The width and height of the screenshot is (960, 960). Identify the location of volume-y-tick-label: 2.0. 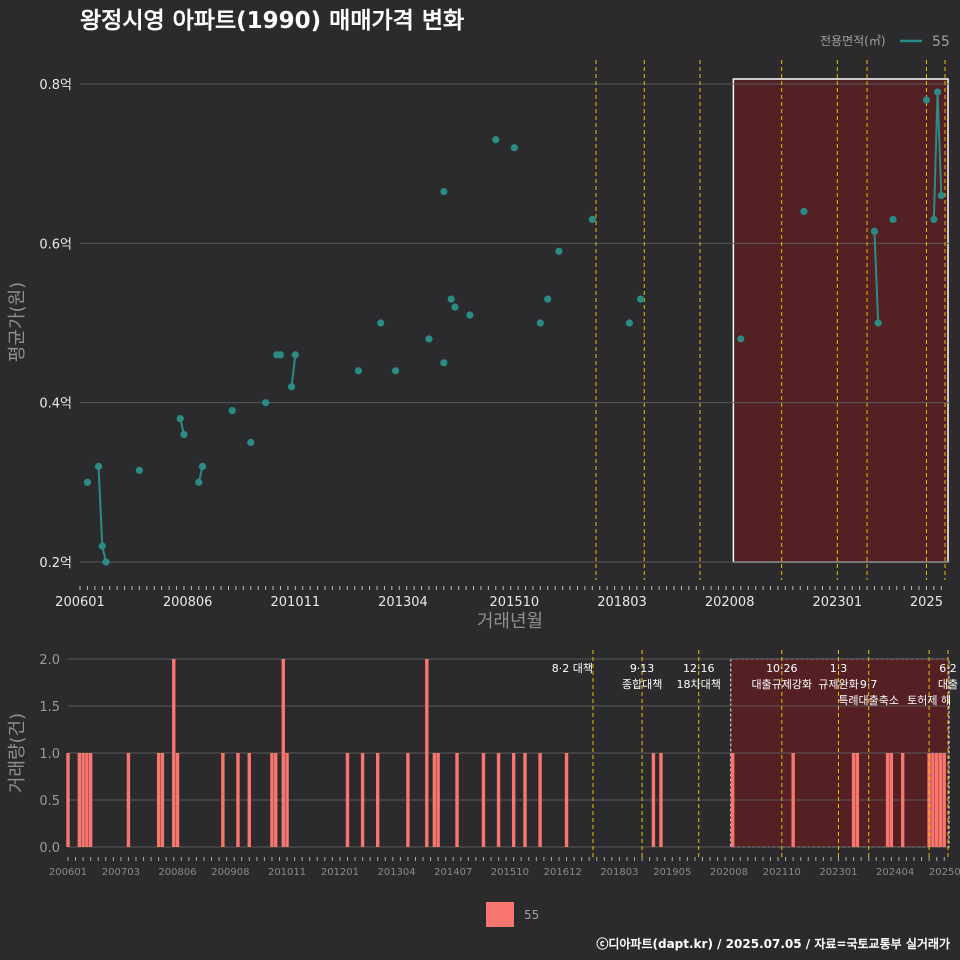
(49, 660).